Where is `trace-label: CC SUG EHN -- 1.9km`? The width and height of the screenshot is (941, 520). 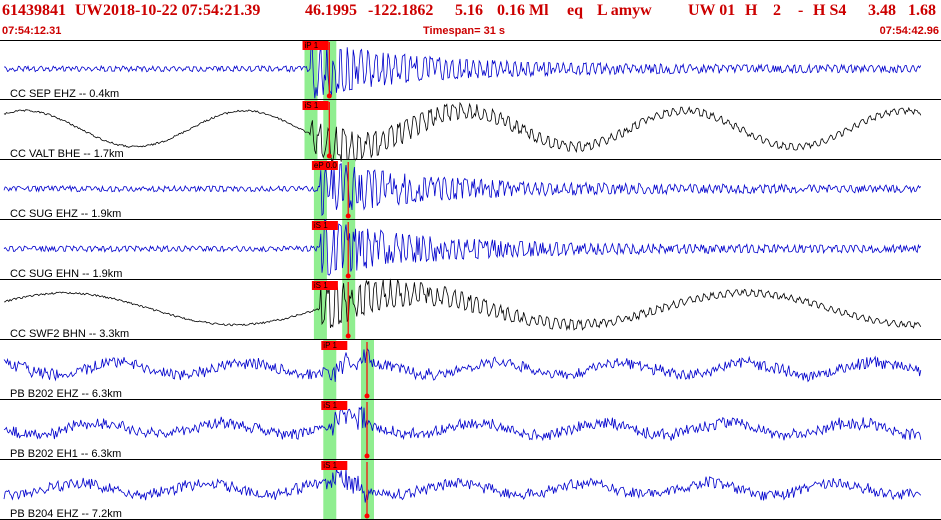
trace-label: CC SUG EHN -- 1.9km is located at coordinates (66, 274).